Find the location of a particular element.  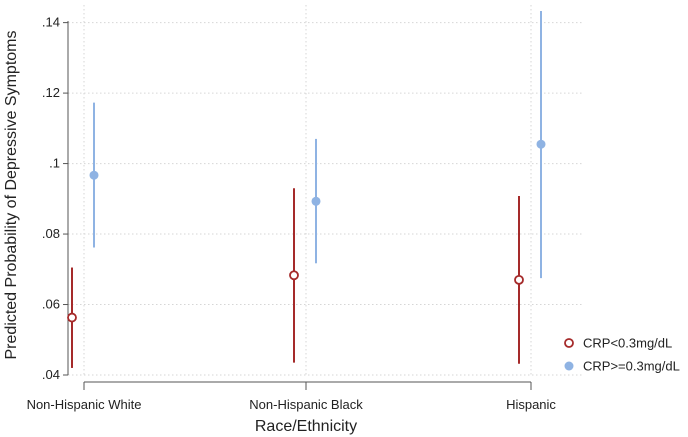

y-tick-label: .04 is located at coordinates (51, 374).